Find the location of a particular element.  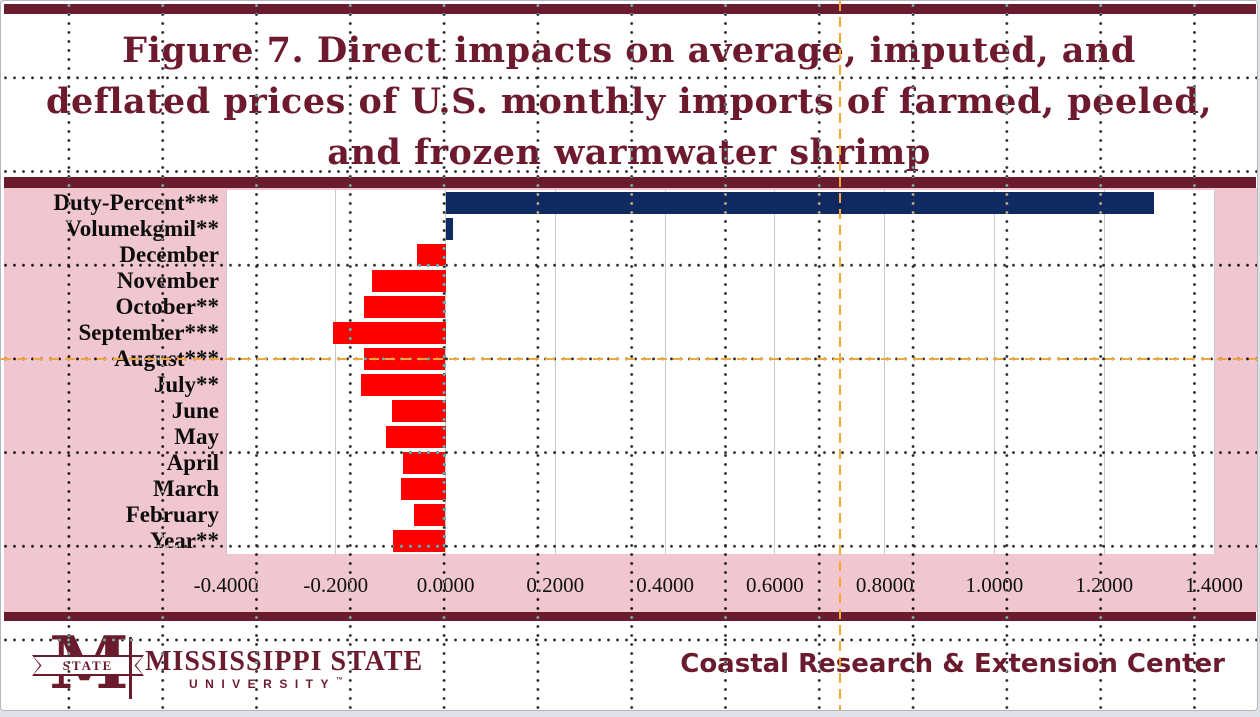

category-label: Duty-Percent*** is located at coordinates (136, 202).